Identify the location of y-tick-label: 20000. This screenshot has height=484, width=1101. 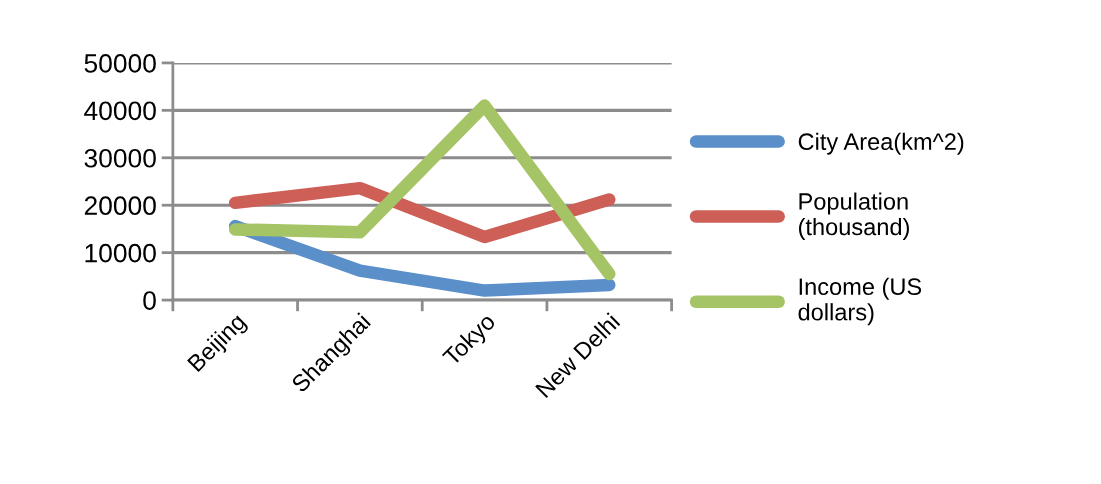
(120, 206).